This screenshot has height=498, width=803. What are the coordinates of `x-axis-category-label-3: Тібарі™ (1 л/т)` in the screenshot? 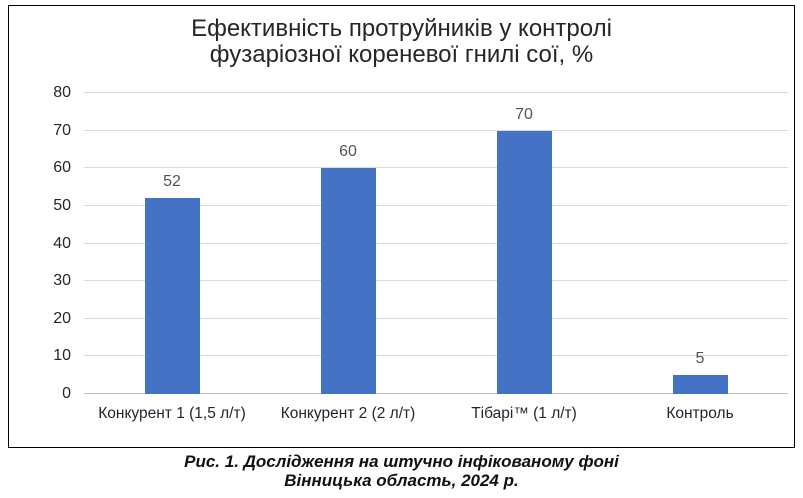 It's located at (524, 413).